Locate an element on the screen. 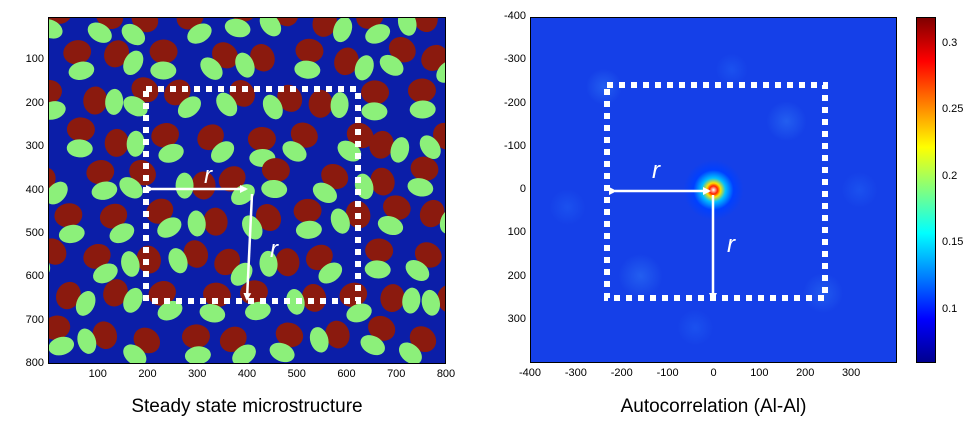 The image size is (977, 421). colorbar-tick-label: 0.1 is located at coordinates (950, 308).